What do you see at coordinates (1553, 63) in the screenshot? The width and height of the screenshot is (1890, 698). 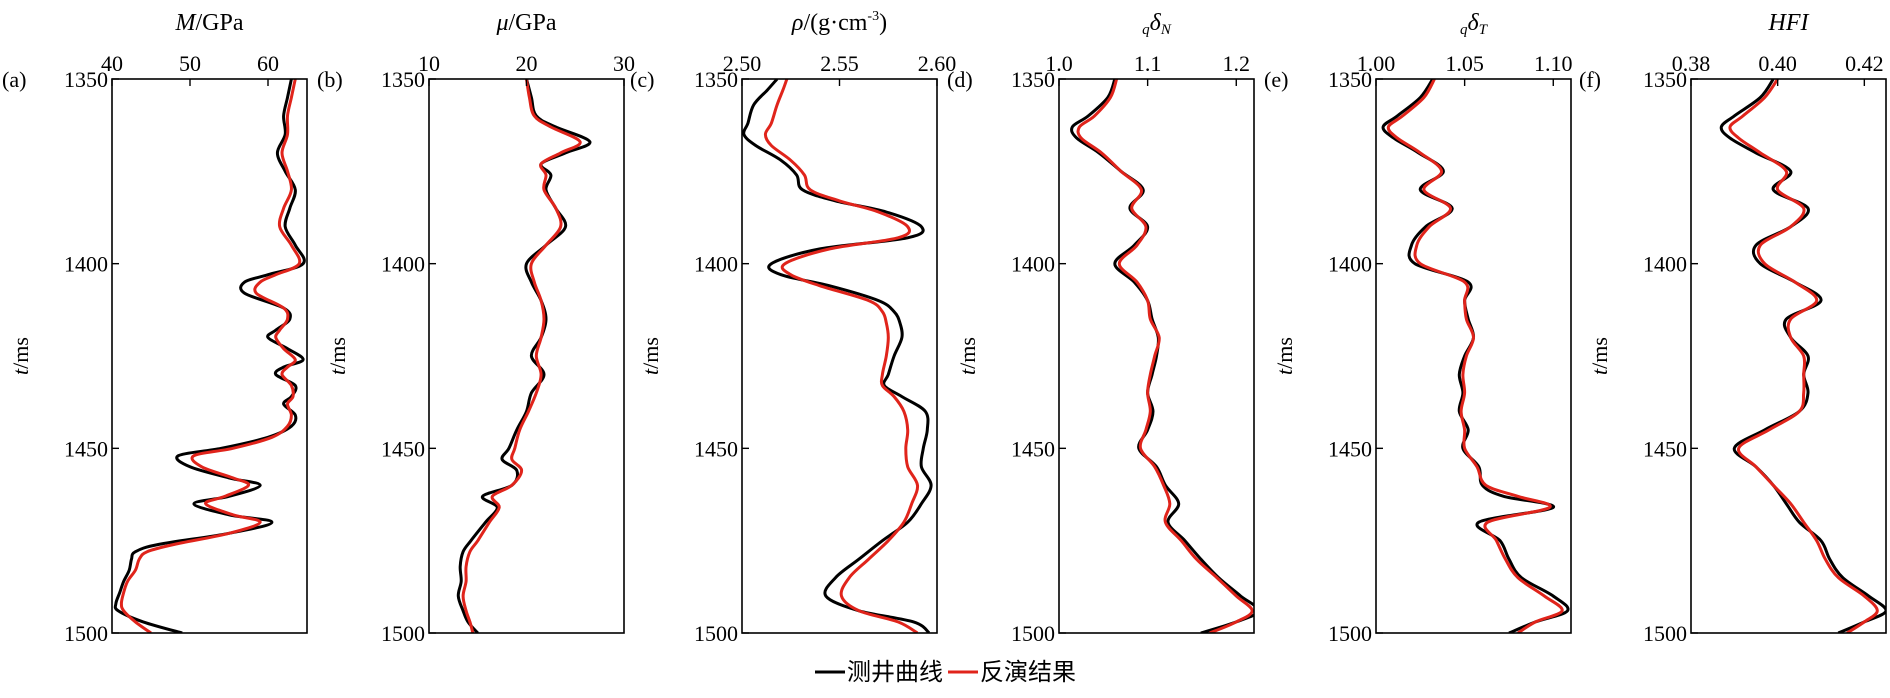 I see `x-tick-label: 1.10` at bounding box center [1553, 63].